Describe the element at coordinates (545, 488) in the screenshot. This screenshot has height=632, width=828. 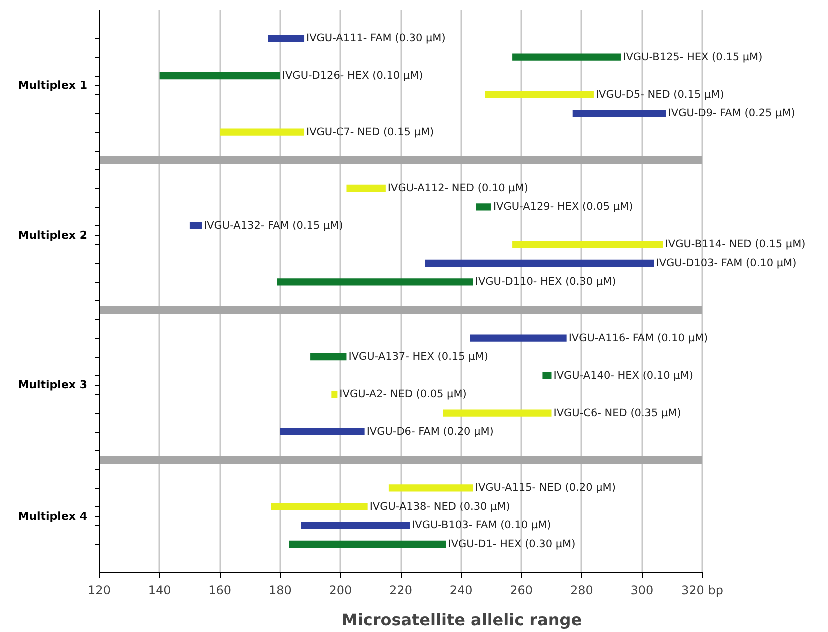
I see `y-tick-label: IVGU-A115- NED (0.20 µM)` at that location.